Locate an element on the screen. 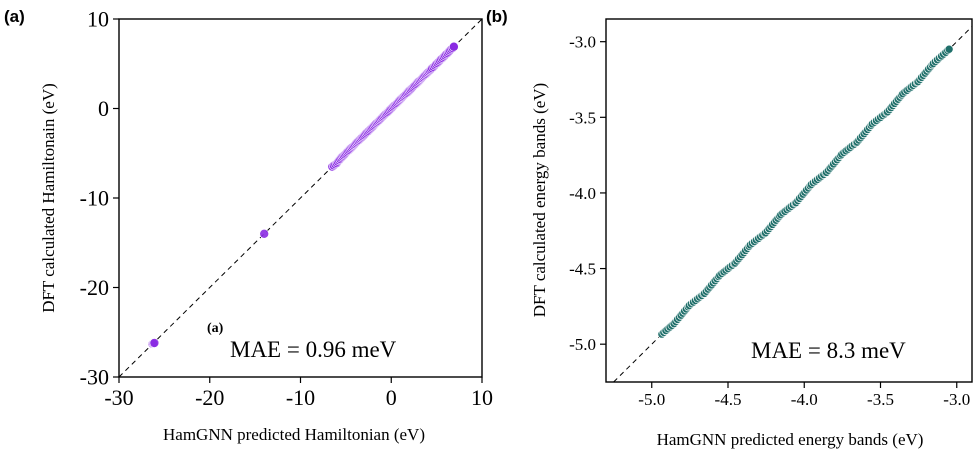  panel-a-x-tick-label: -20 is located at coordinates (209, 397).